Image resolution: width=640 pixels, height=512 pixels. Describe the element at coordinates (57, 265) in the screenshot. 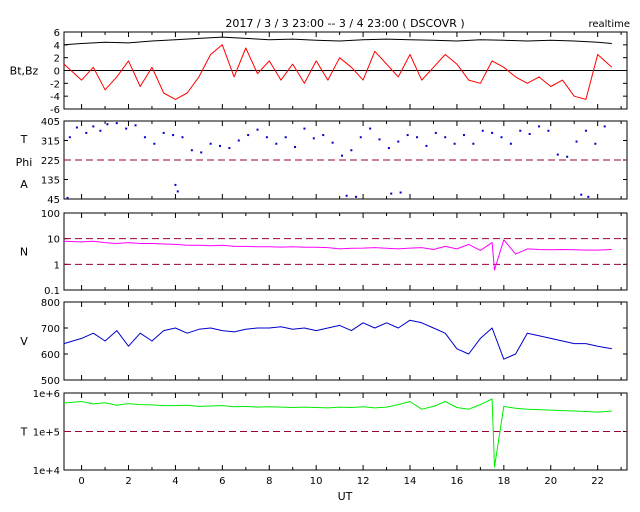

I see `y-tick-label: 1` at that location.